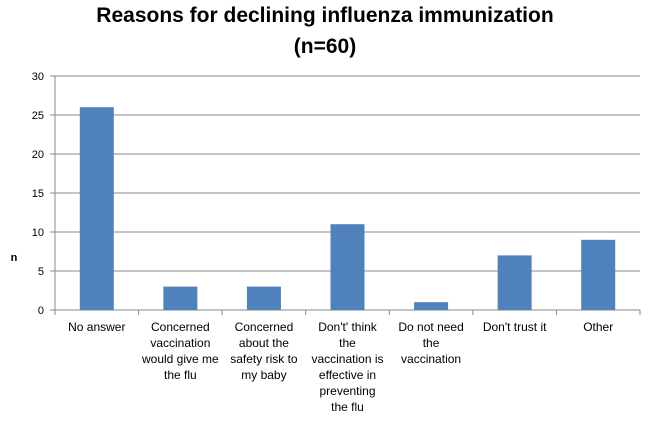 The image size is (650, 423). Describe the element at coordinates (348, 327) in the screenshot. I see `x-category-label-line: Don't' think` at that location.